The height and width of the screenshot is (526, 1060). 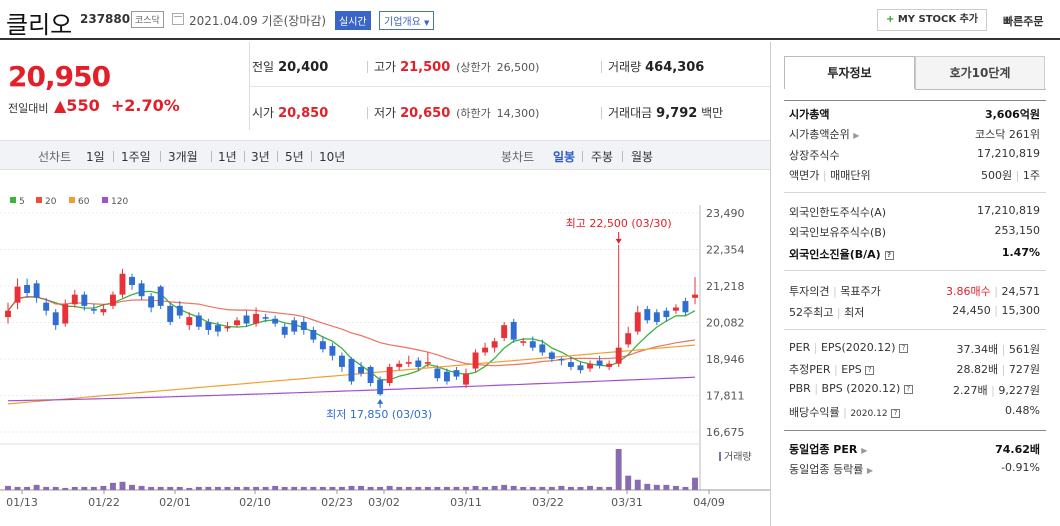 I want to click on week52-low-label: 최저, so click(x=854, y=312).